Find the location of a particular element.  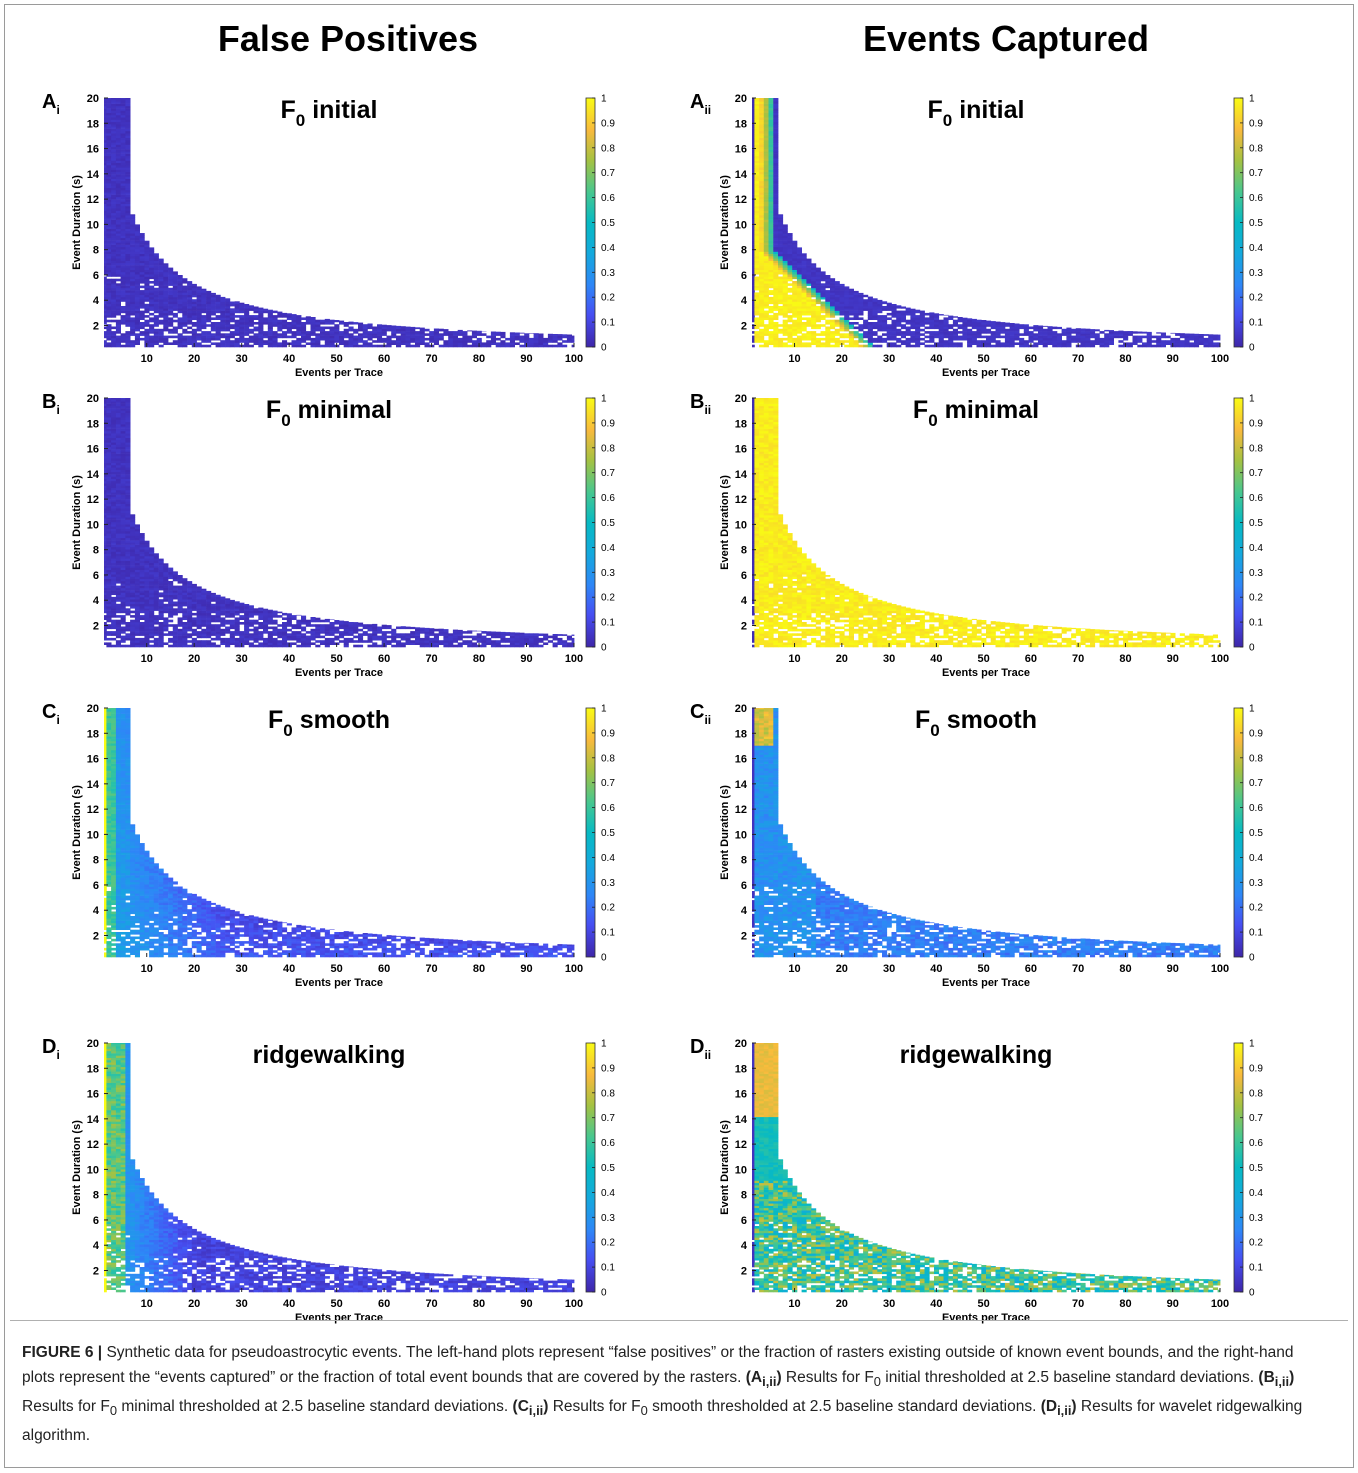

colorbar-tick-label: 1 is located at coordinates (604, 99).